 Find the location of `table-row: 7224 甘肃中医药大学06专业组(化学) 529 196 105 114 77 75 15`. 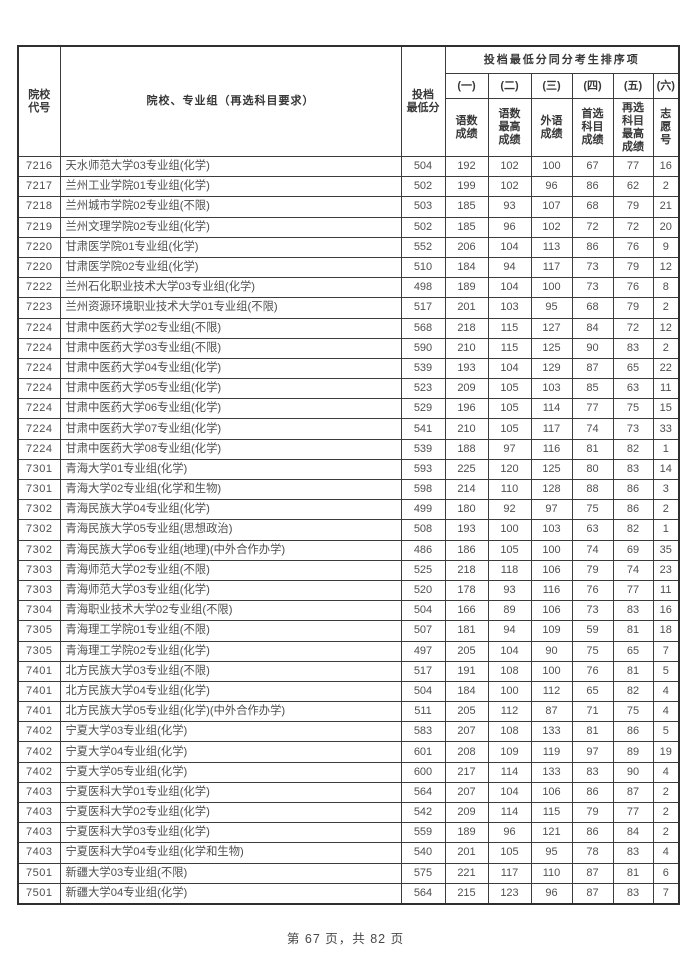

table-row: 7224 甘肃中医药大学06专业组(化学) 529 196 105 114 77 75 15 is located at coordinates (348, 409).